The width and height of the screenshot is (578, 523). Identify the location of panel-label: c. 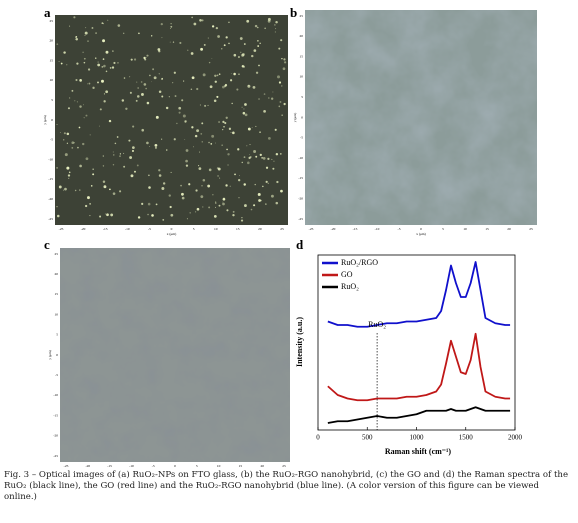
(47, 244).